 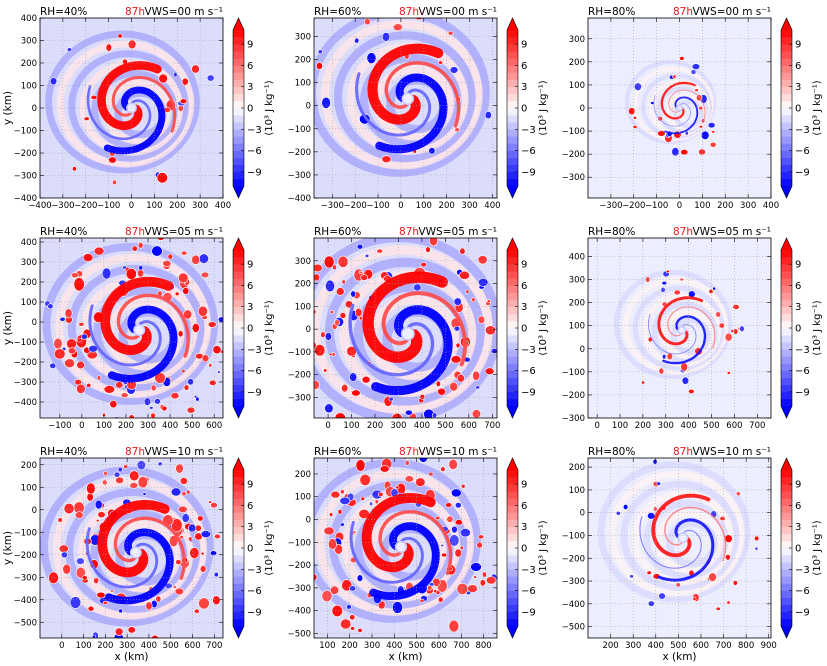 What do you see at coordinates (746, 646) in the screenshot?
I see `x-tick-label: 800` at bounding box center [746, 646].